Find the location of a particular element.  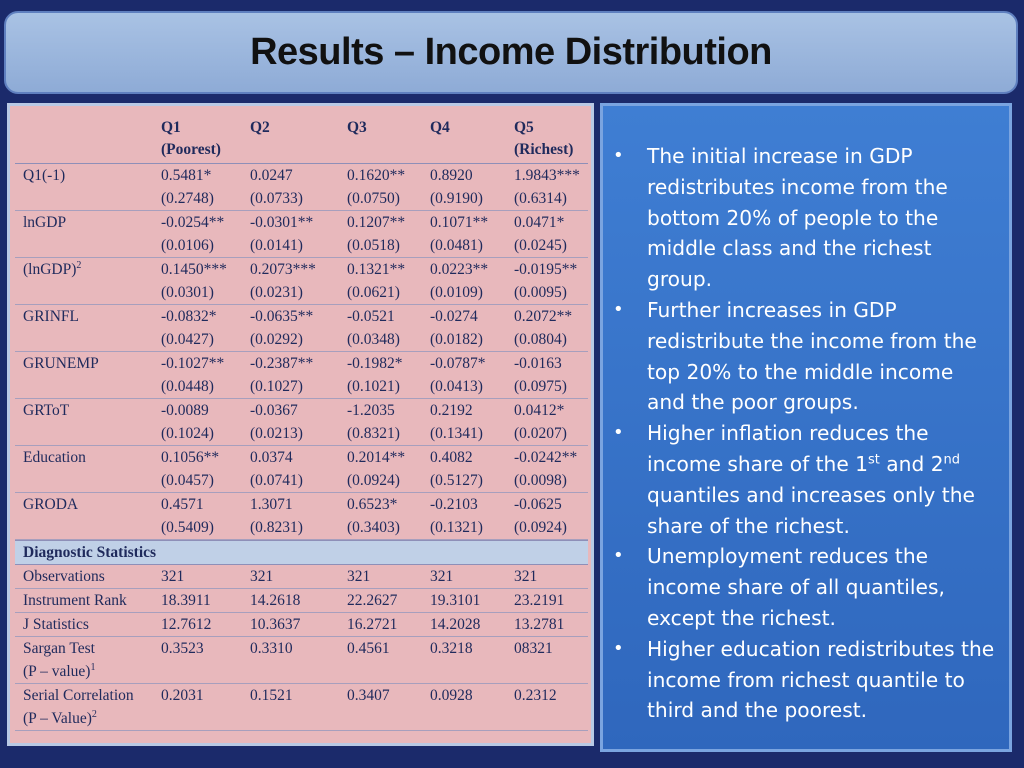

coefficient-cell: -0.0254** is located at coordinates (193, 222).